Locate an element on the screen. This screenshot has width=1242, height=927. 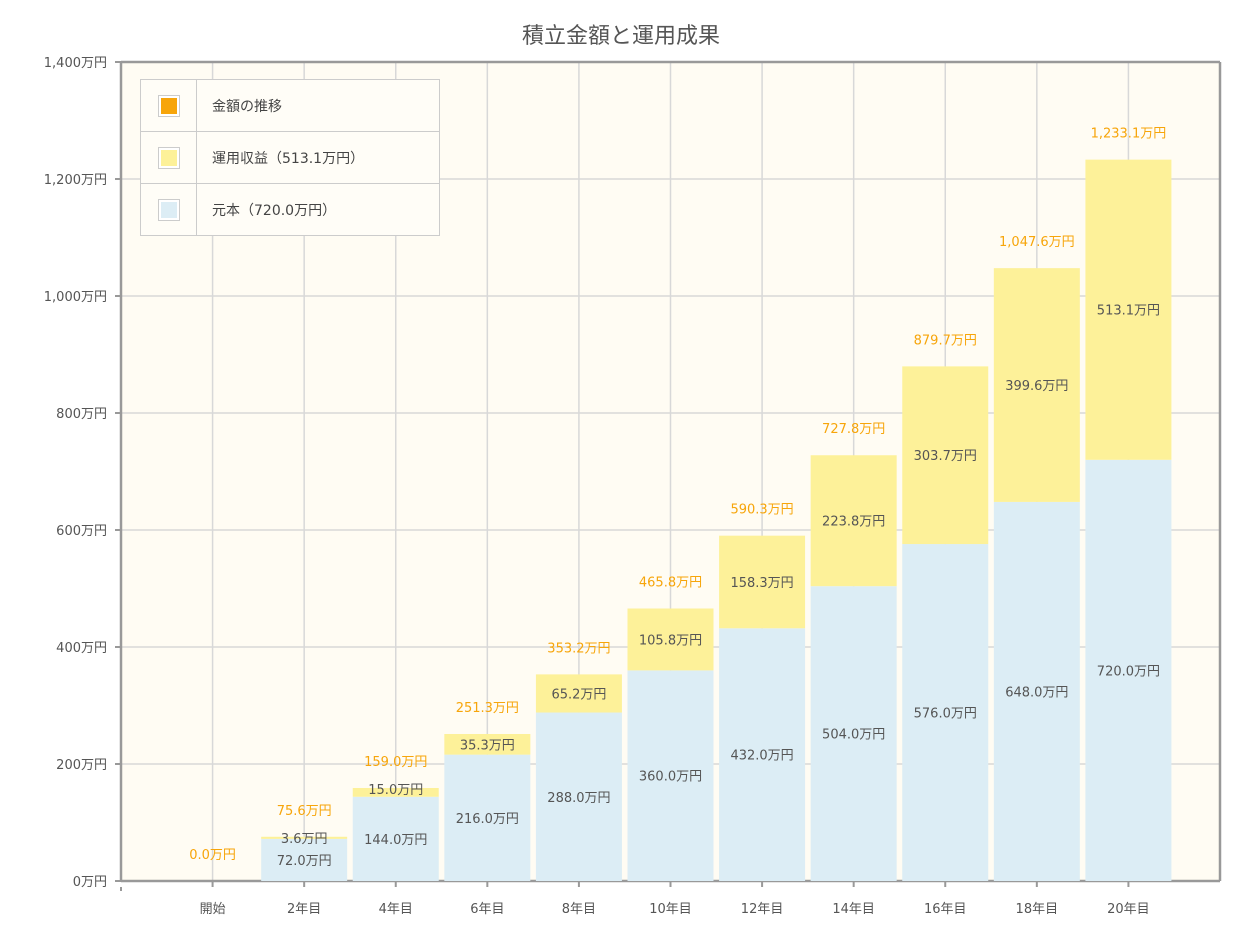
data-label: 399.6万円 is located at coordinates (1036, 386).